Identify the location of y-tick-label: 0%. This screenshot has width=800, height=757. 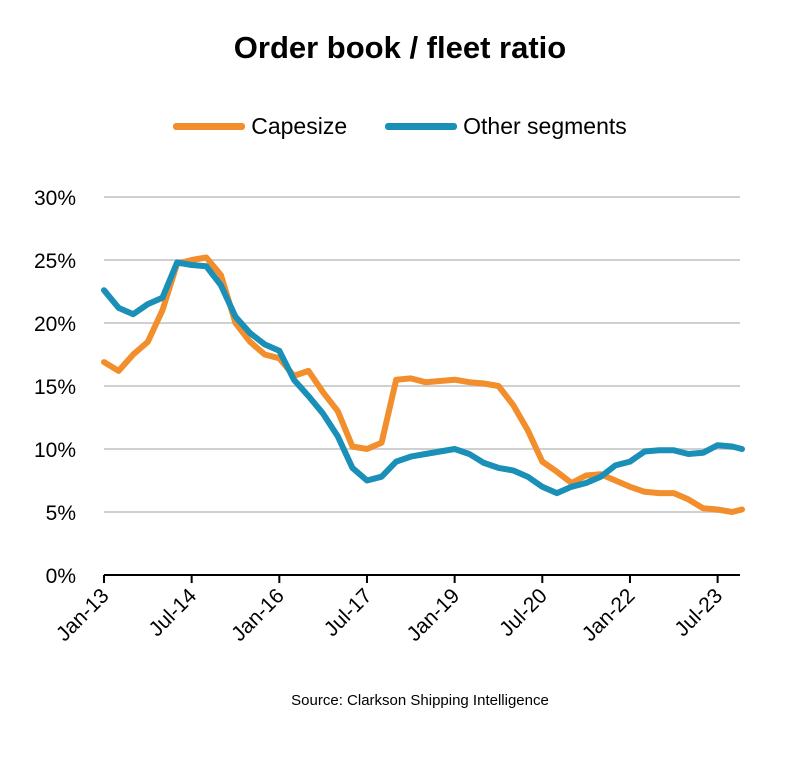
(61, 576).